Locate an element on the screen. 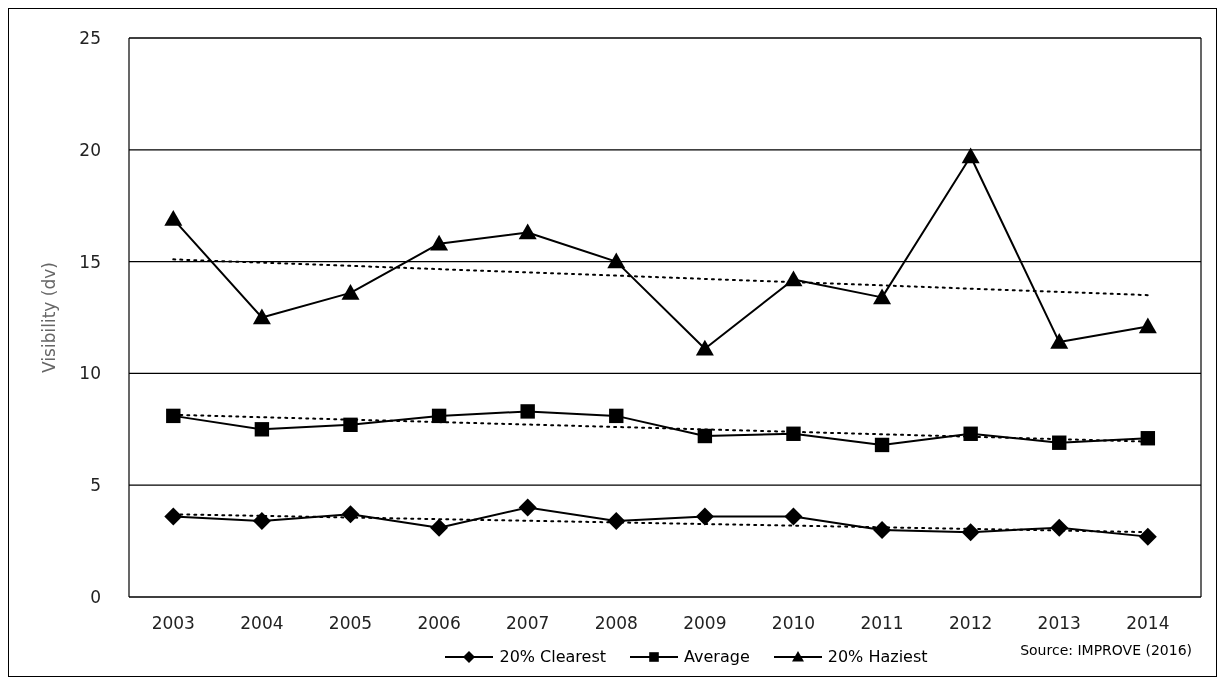 Image resolution: width=1225 pixels, height=685 pixels. y-axis-title: Visibility (dv) is located at coordinates (49, 317).